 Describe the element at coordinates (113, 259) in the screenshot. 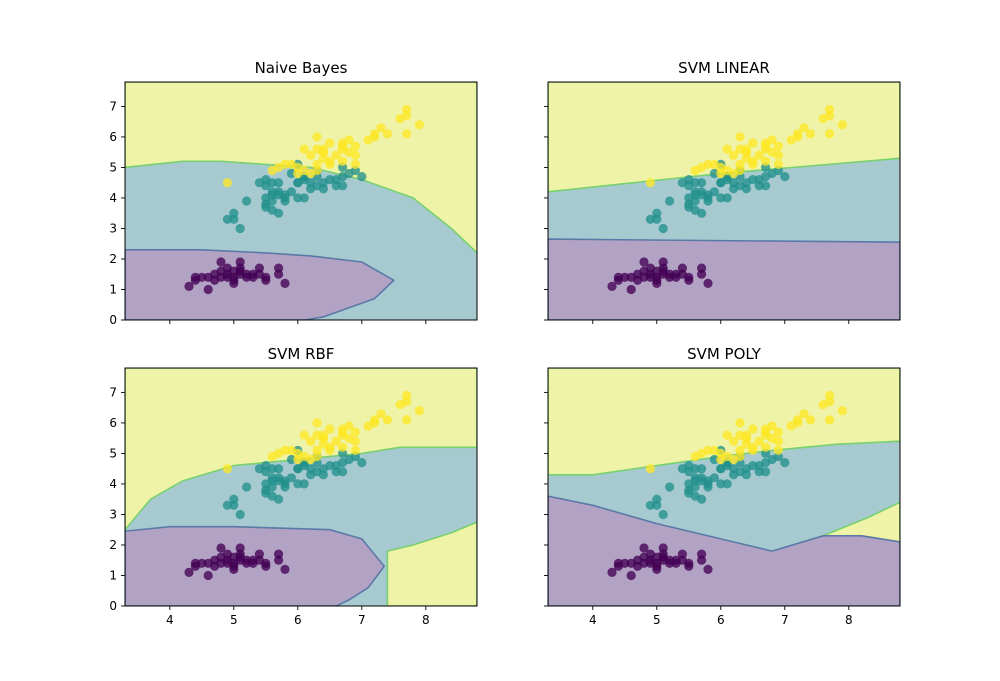

I see `y-tick-label: 2` at that location.